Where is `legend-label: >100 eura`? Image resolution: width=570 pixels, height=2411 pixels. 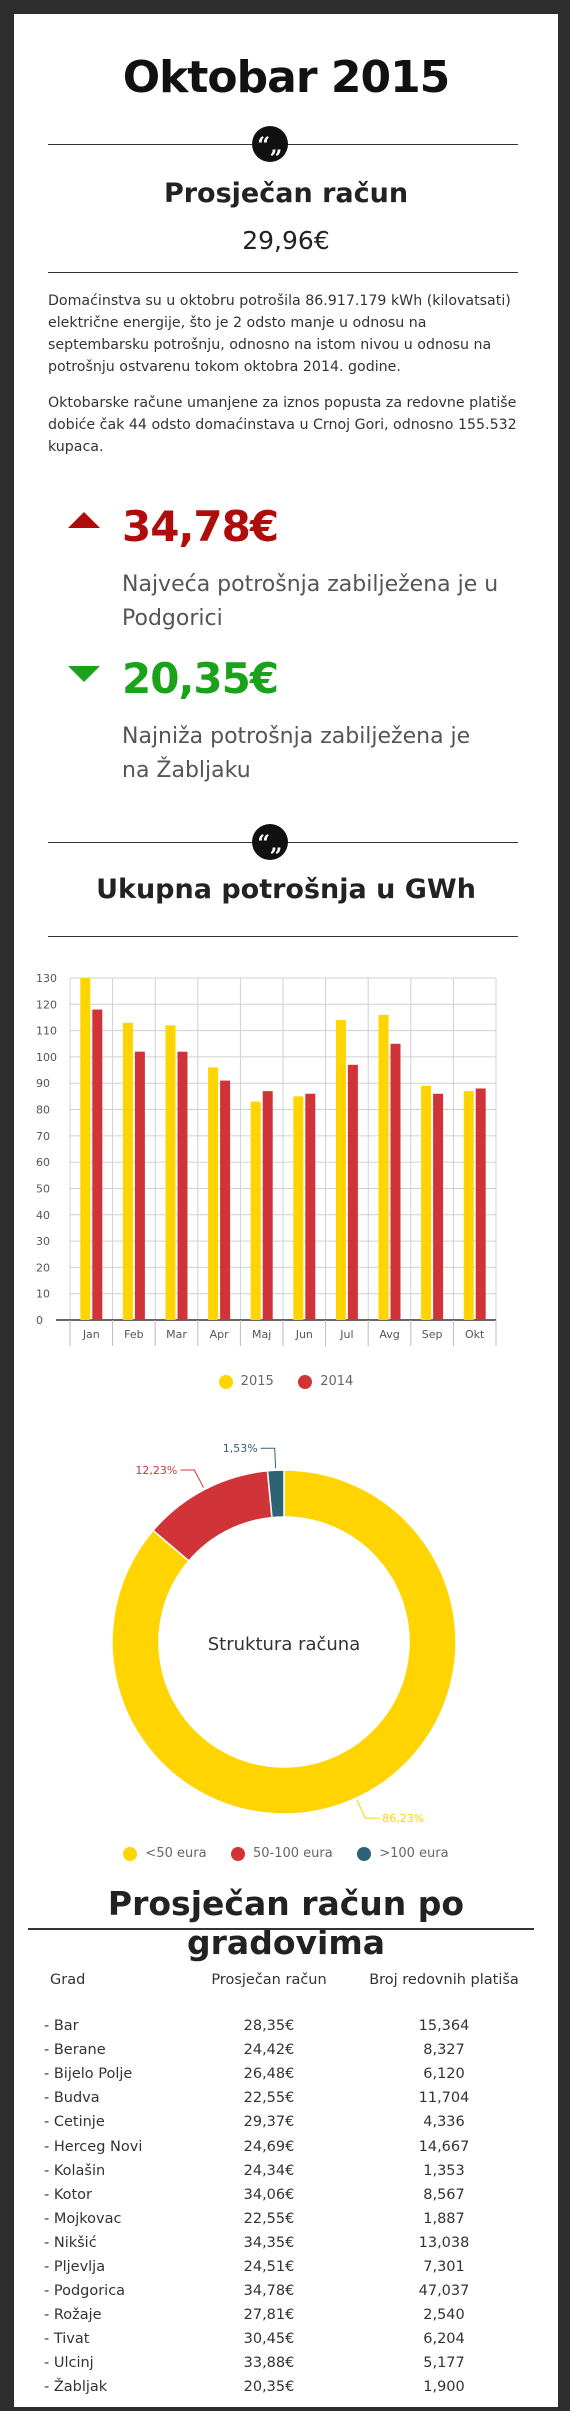 legend-label: >100 eura is located at coordinates (414, 1853).